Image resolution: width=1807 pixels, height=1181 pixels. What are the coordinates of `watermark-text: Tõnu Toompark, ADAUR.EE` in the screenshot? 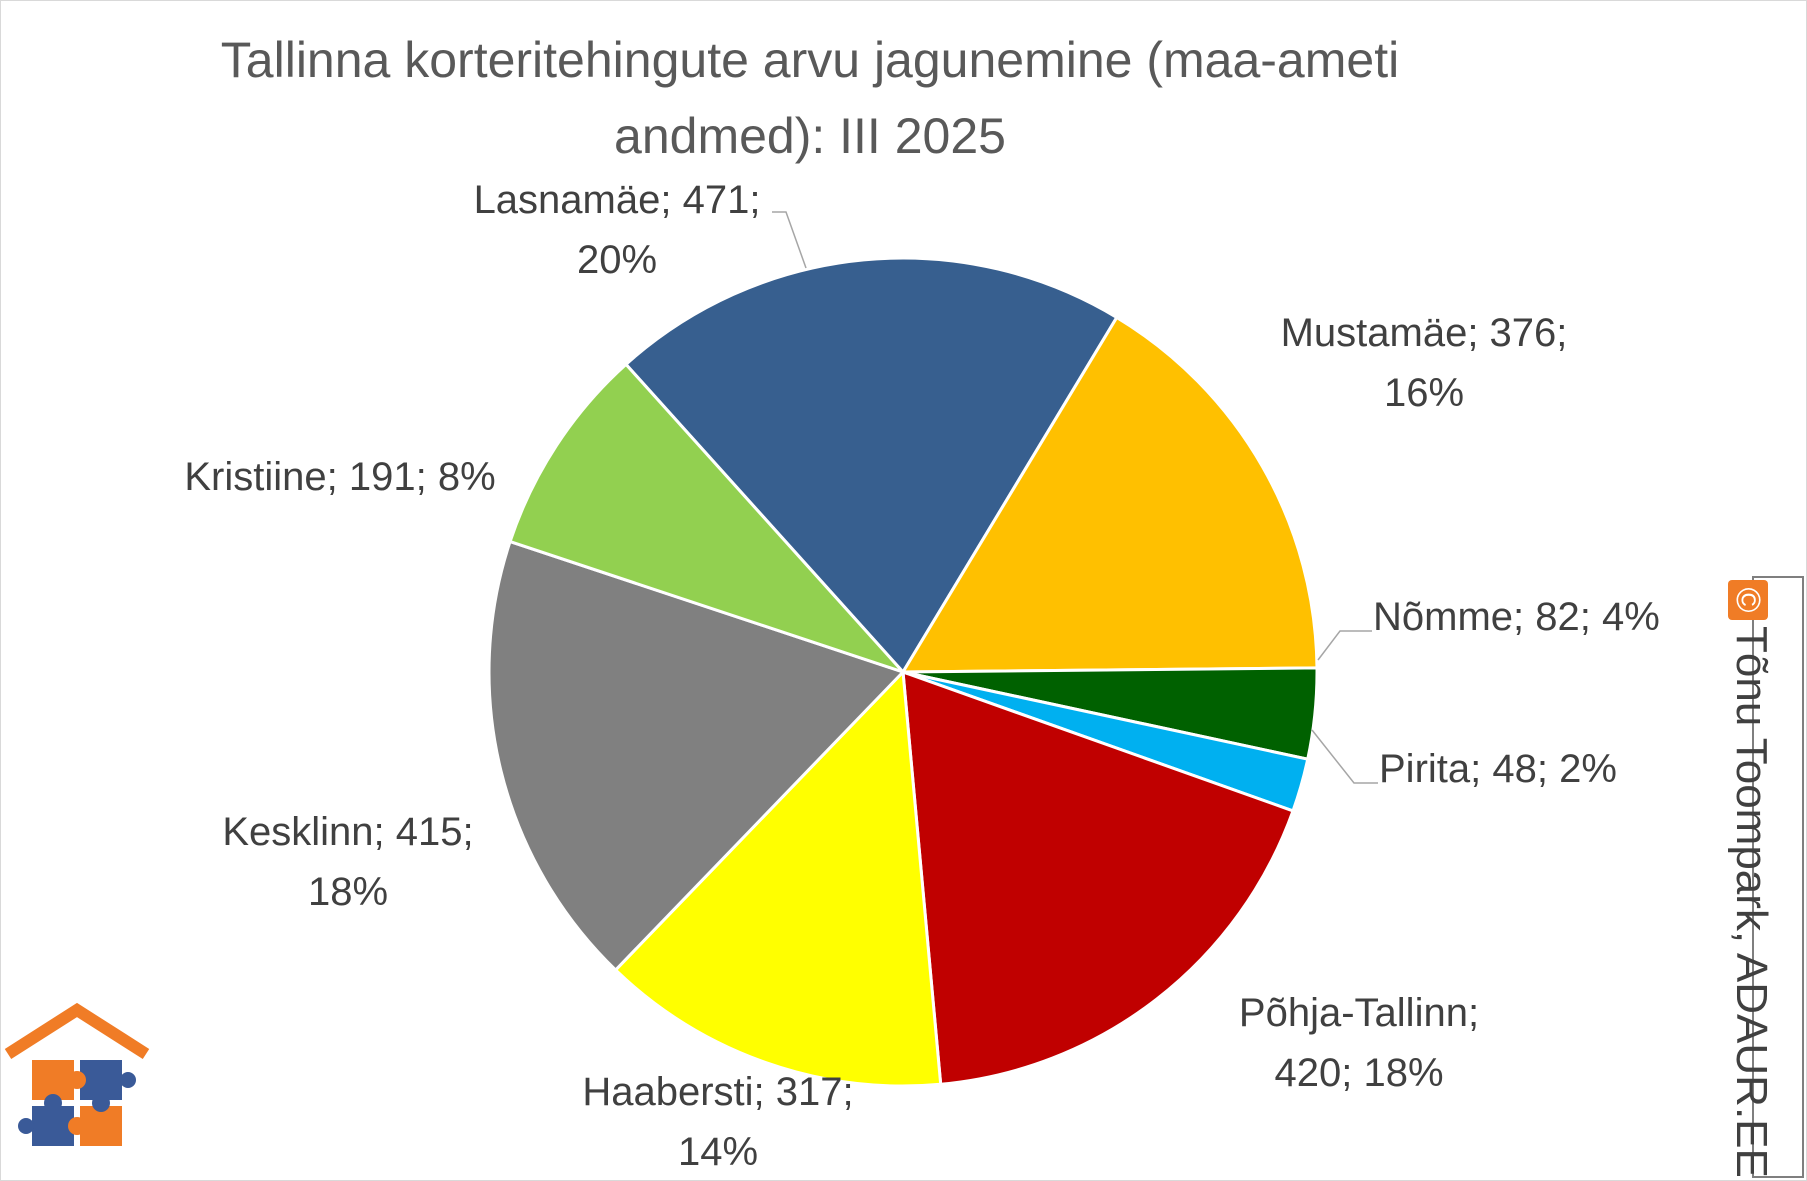 It's located at (1751, 902).